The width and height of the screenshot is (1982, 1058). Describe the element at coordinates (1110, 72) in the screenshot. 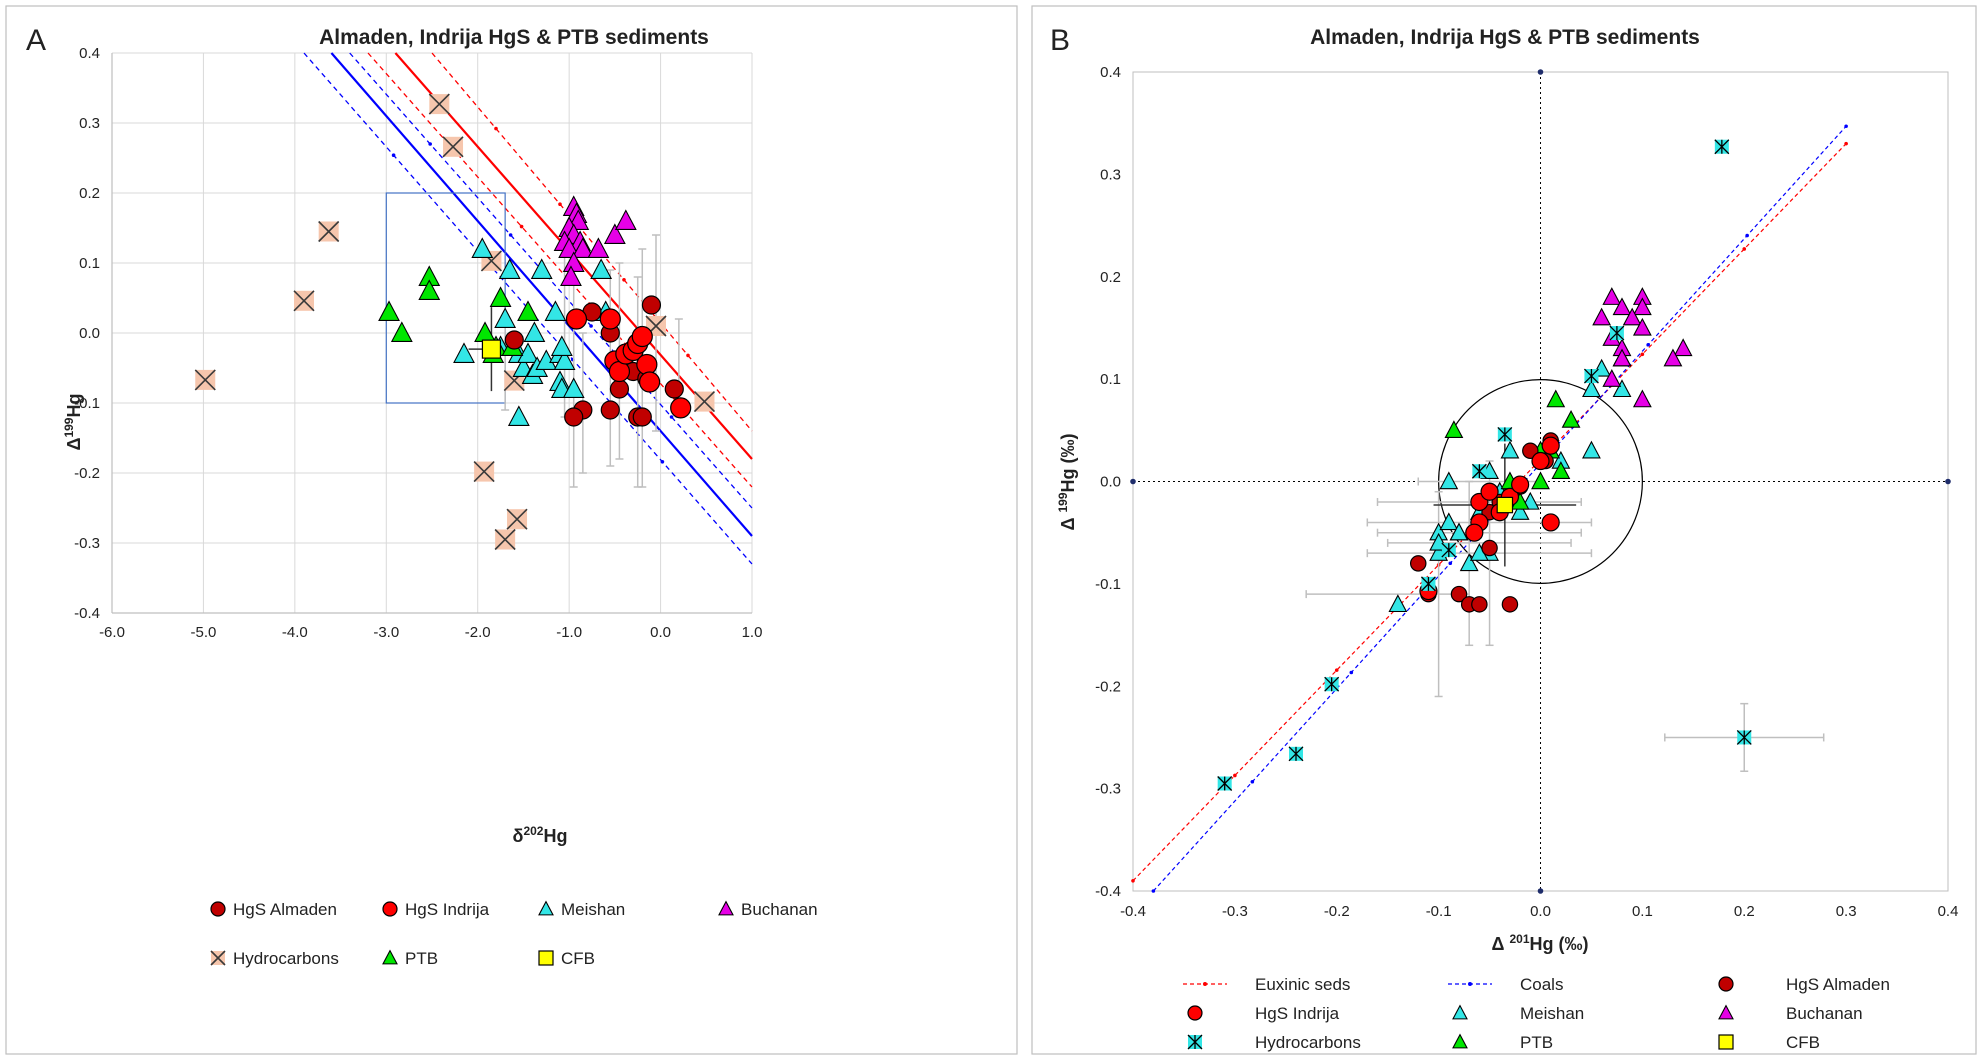

I see `panel-b-y-tick-label: 0.4` at that location.